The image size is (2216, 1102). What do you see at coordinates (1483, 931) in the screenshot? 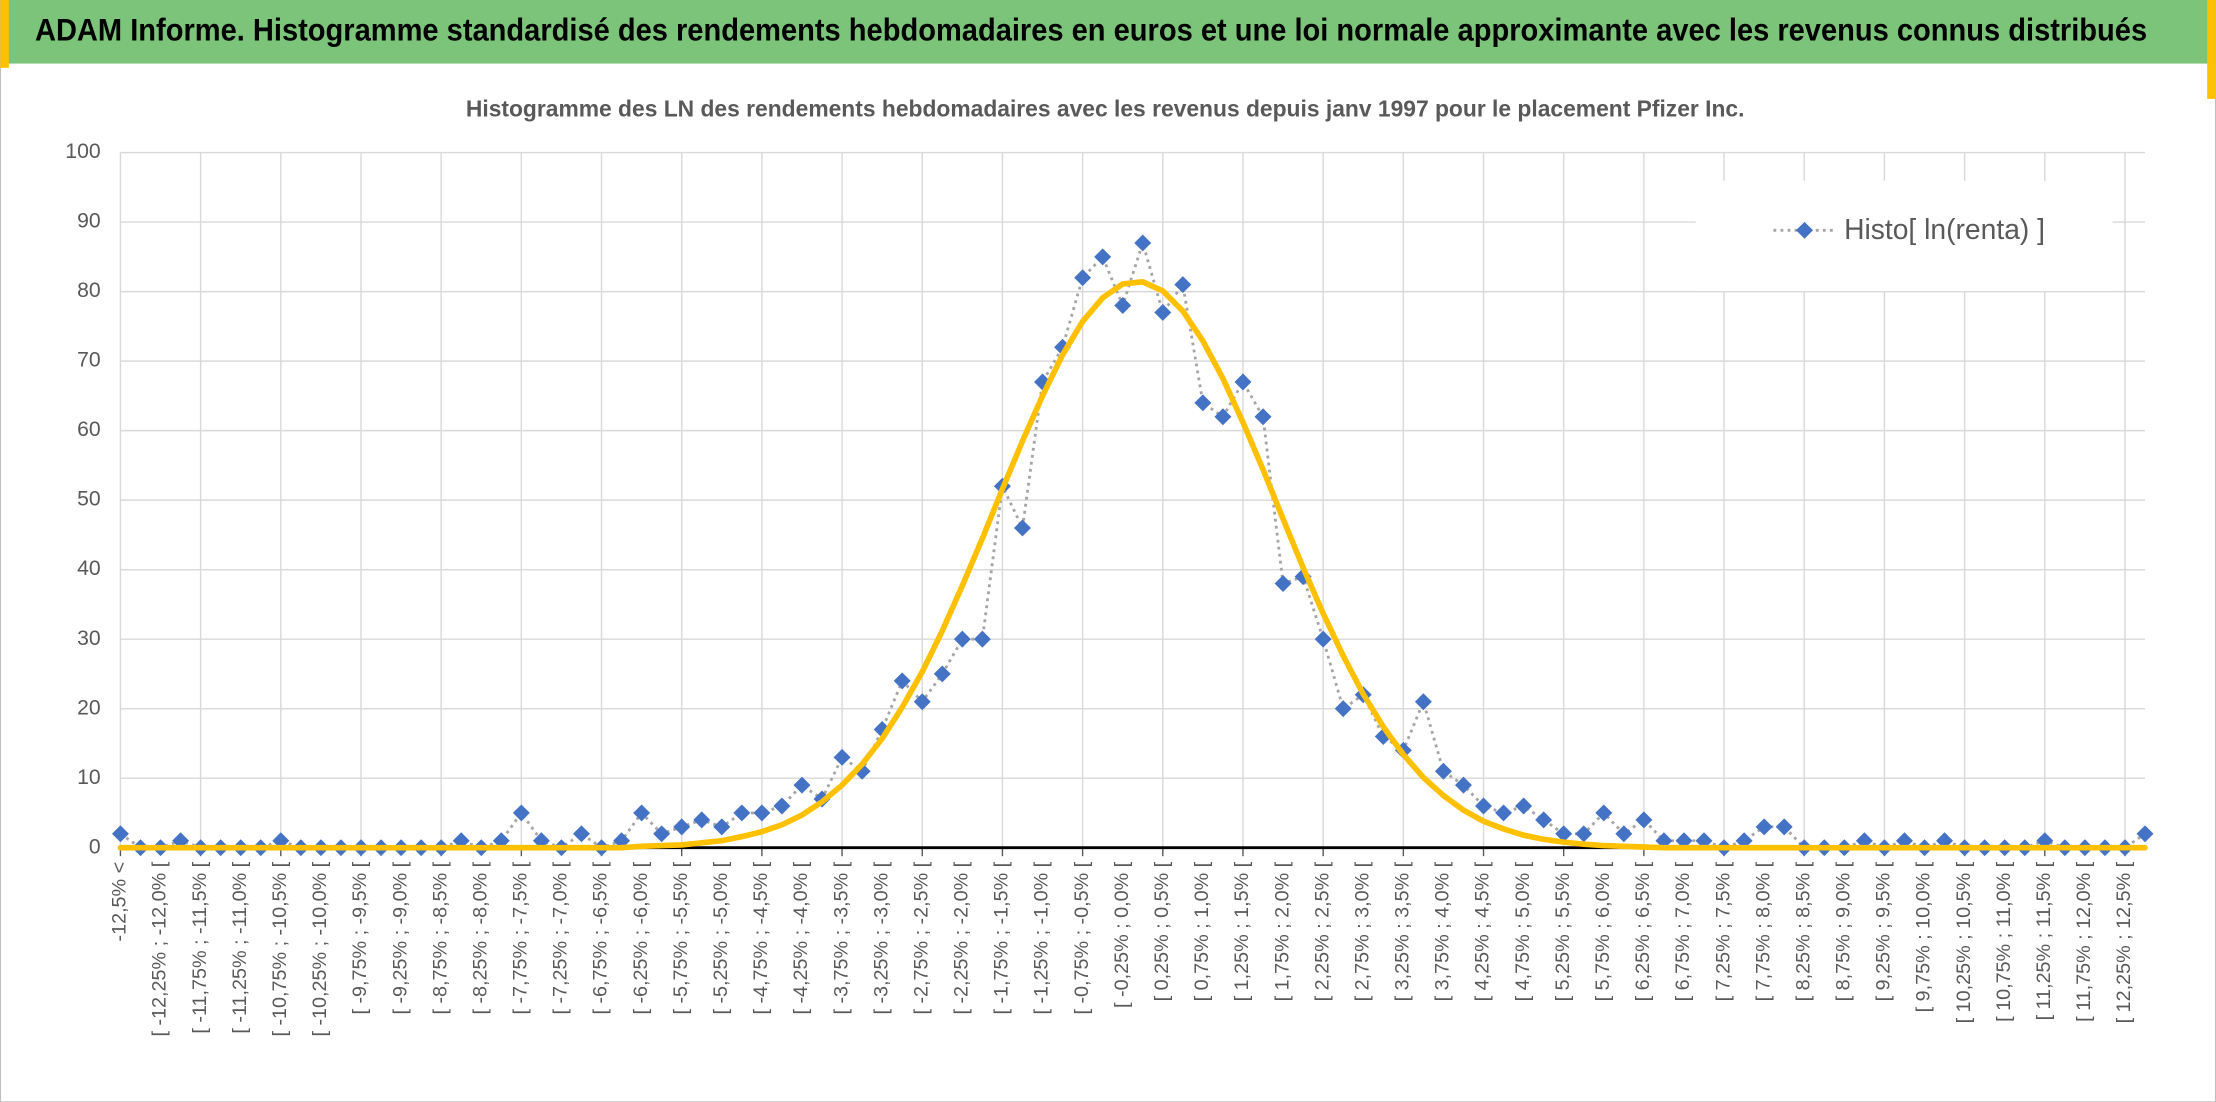
I see `x-tick-label: [ 4,25% ; 4,5% [` at bounding box center [1483, 931].